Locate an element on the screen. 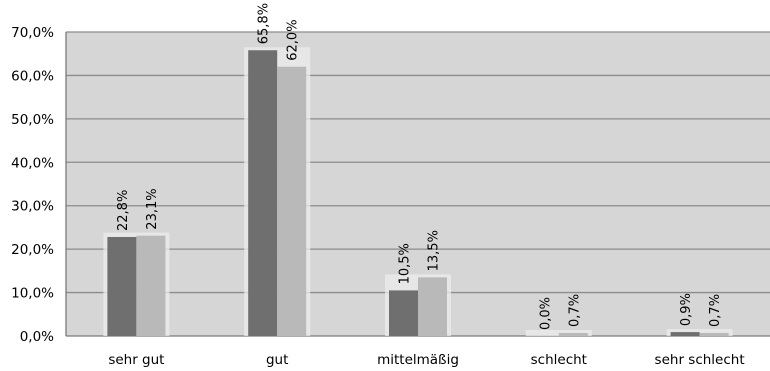 The image size is (770, 371). data-label-3-series-0: 0,0% is located at coordinates (545, 313).